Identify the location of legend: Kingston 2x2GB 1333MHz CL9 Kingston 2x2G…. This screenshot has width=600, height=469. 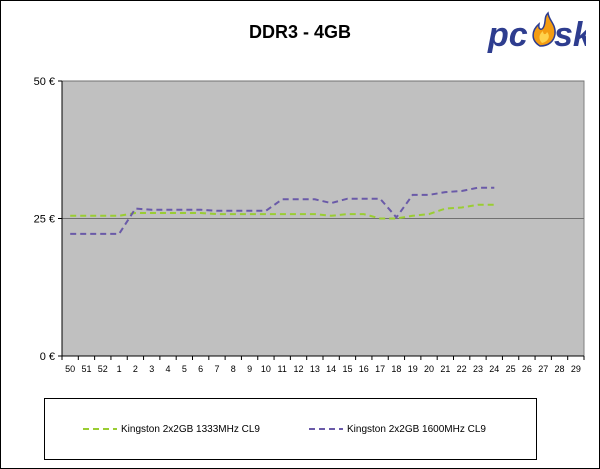
(290, 429).